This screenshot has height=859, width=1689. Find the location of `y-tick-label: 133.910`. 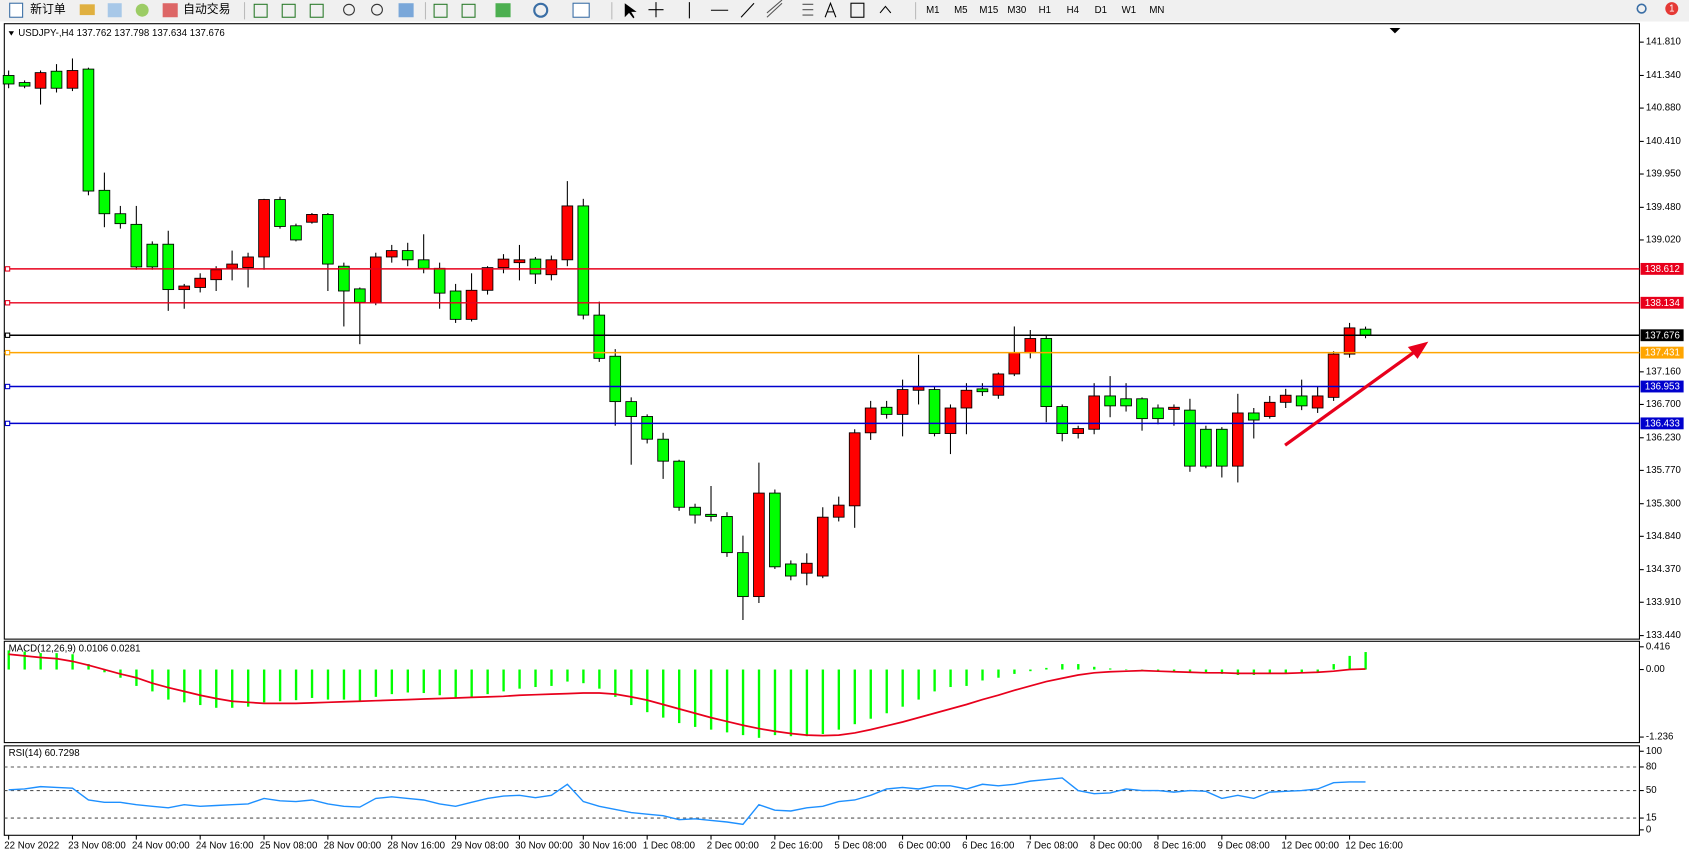

y-tick-label: 133.910 is located at coordinates (1664, 602).